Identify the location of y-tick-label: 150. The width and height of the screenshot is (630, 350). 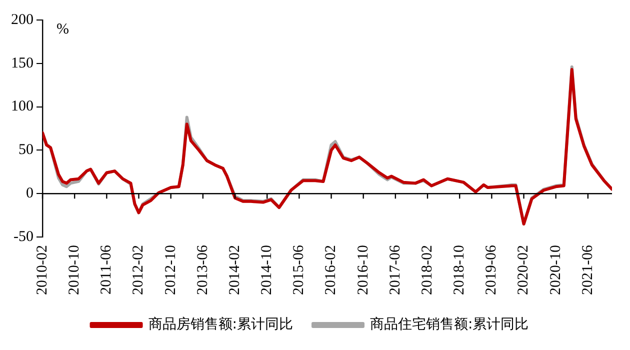
(22, 63).